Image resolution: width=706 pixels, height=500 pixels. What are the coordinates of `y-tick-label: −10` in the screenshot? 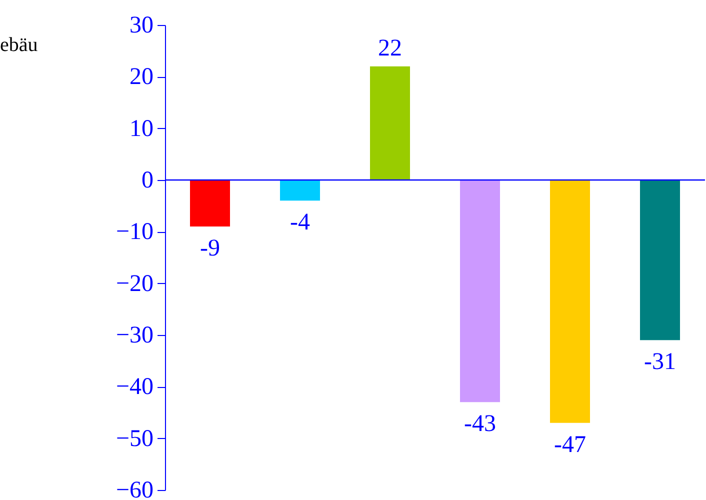 It's located at (135, 232).